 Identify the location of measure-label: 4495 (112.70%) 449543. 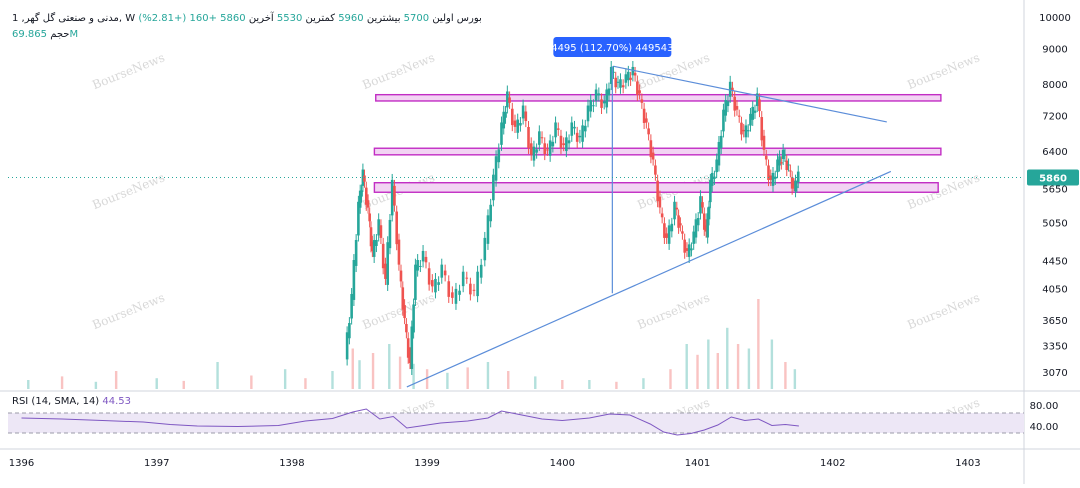
(612, 48).